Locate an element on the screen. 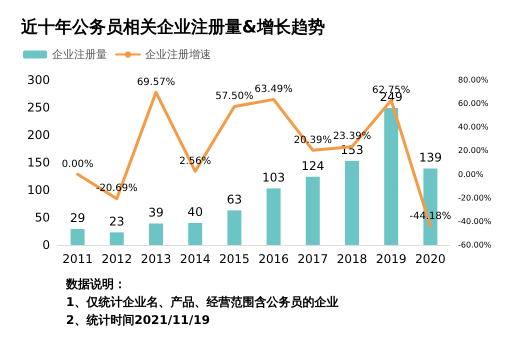 The image size is (530, 343). y2-tick-label: -60.00% is located at coordinates (475, 245).